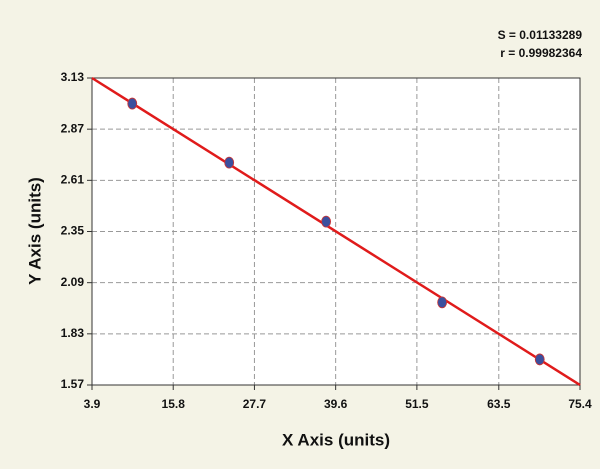  What do you see at coordinates (174, 404) in the screenshot?
I see `x-tick-label: 15.8` at bounding box center [174, 404].